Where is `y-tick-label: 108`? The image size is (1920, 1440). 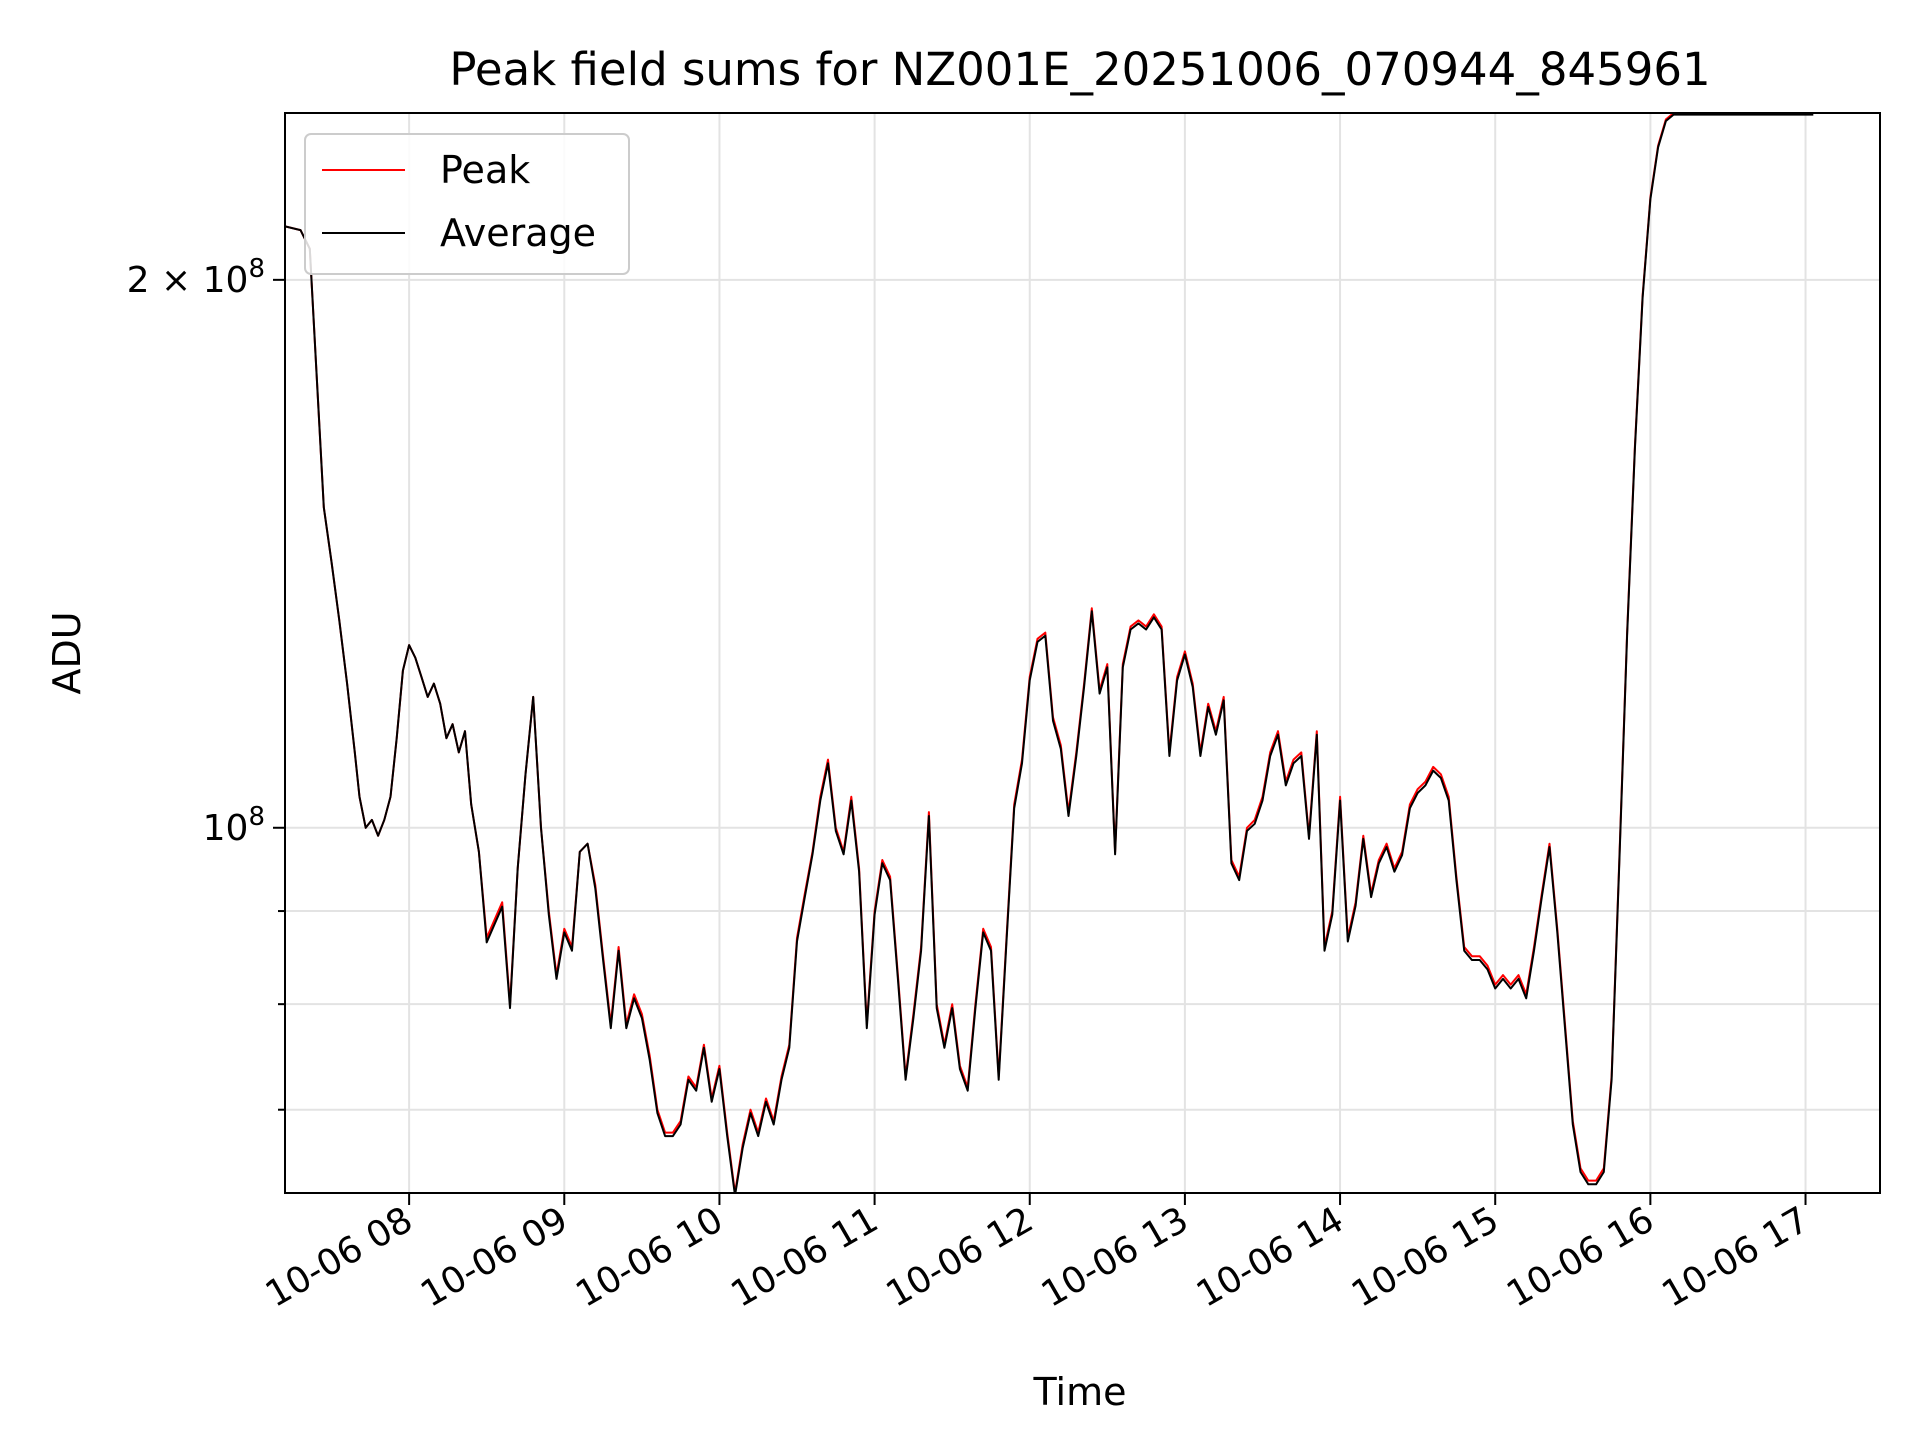 y-tick-label: 108 is located at coordinates (234, 825).